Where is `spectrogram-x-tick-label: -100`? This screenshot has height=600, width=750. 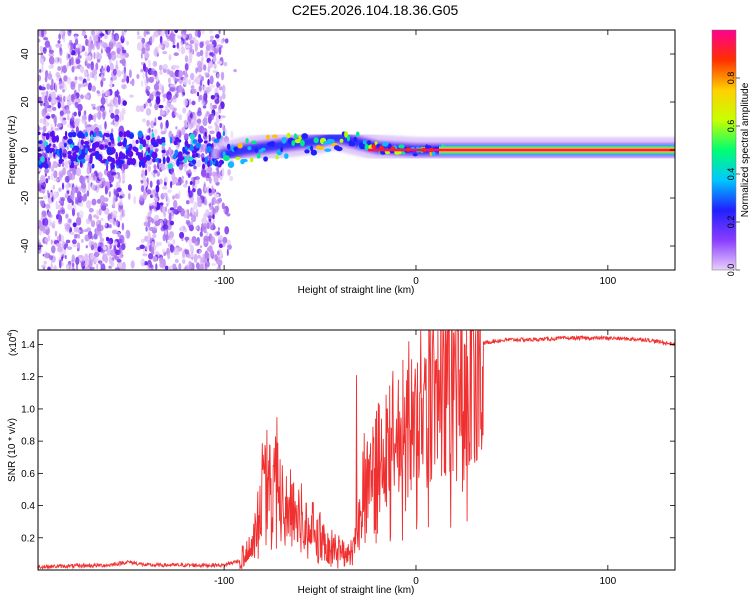
spectrogram-x-tick-label: -100 is located at coordinates (224, 281).